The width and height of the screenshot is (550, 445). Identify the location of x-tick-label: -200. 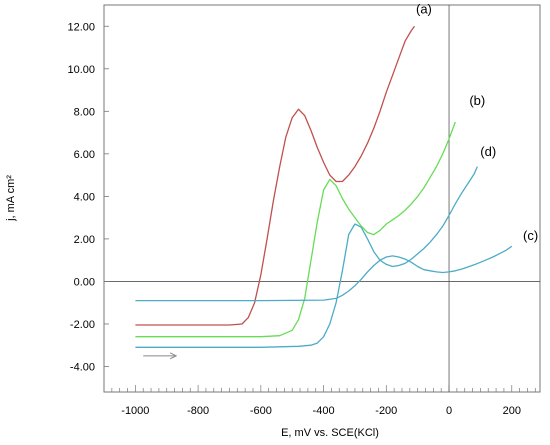
(386, 411).